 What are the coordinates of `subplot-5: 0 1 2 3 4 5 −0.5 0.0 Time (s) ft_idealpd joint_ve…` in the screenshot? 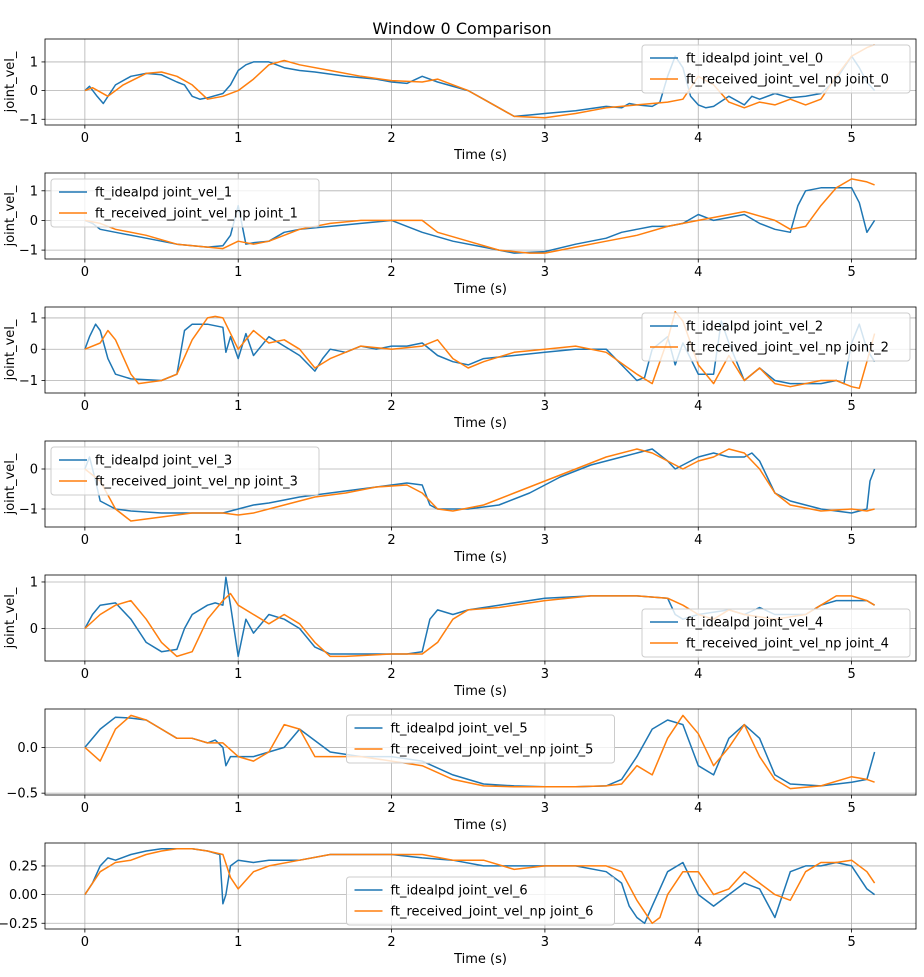 It's located at (461, 770).